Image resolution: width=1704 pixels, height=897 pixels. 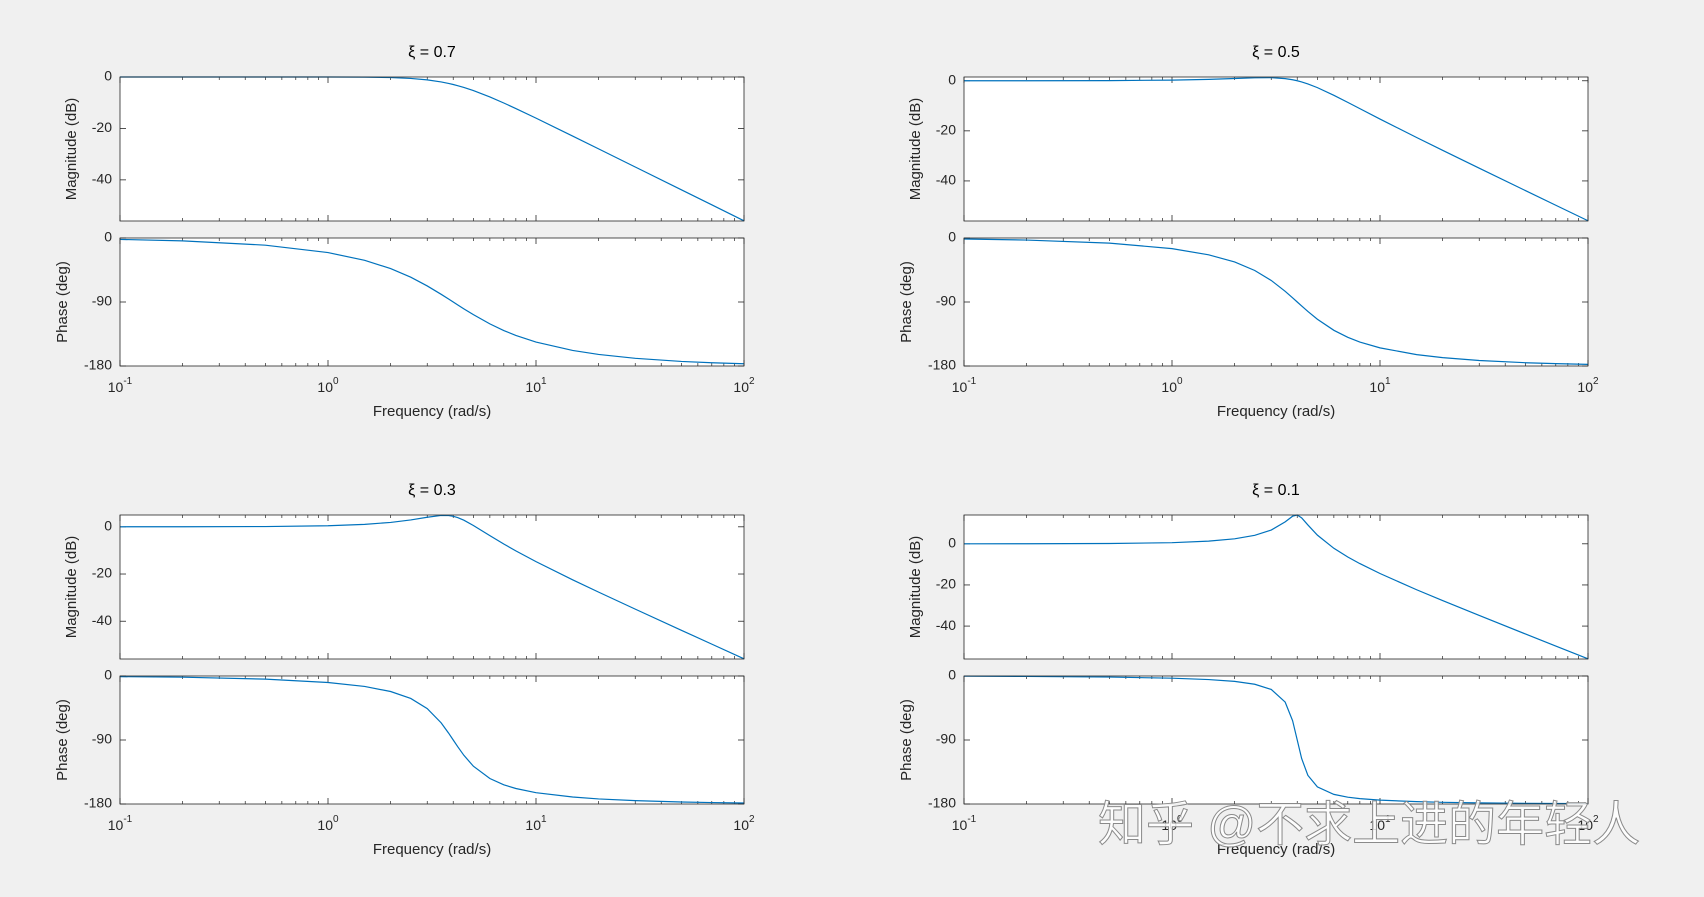 What do you see at coordinates (1276, 490) in the screenshot?
I see `chart-title: ξ = 0.1` at bounding box center [1276, 490].